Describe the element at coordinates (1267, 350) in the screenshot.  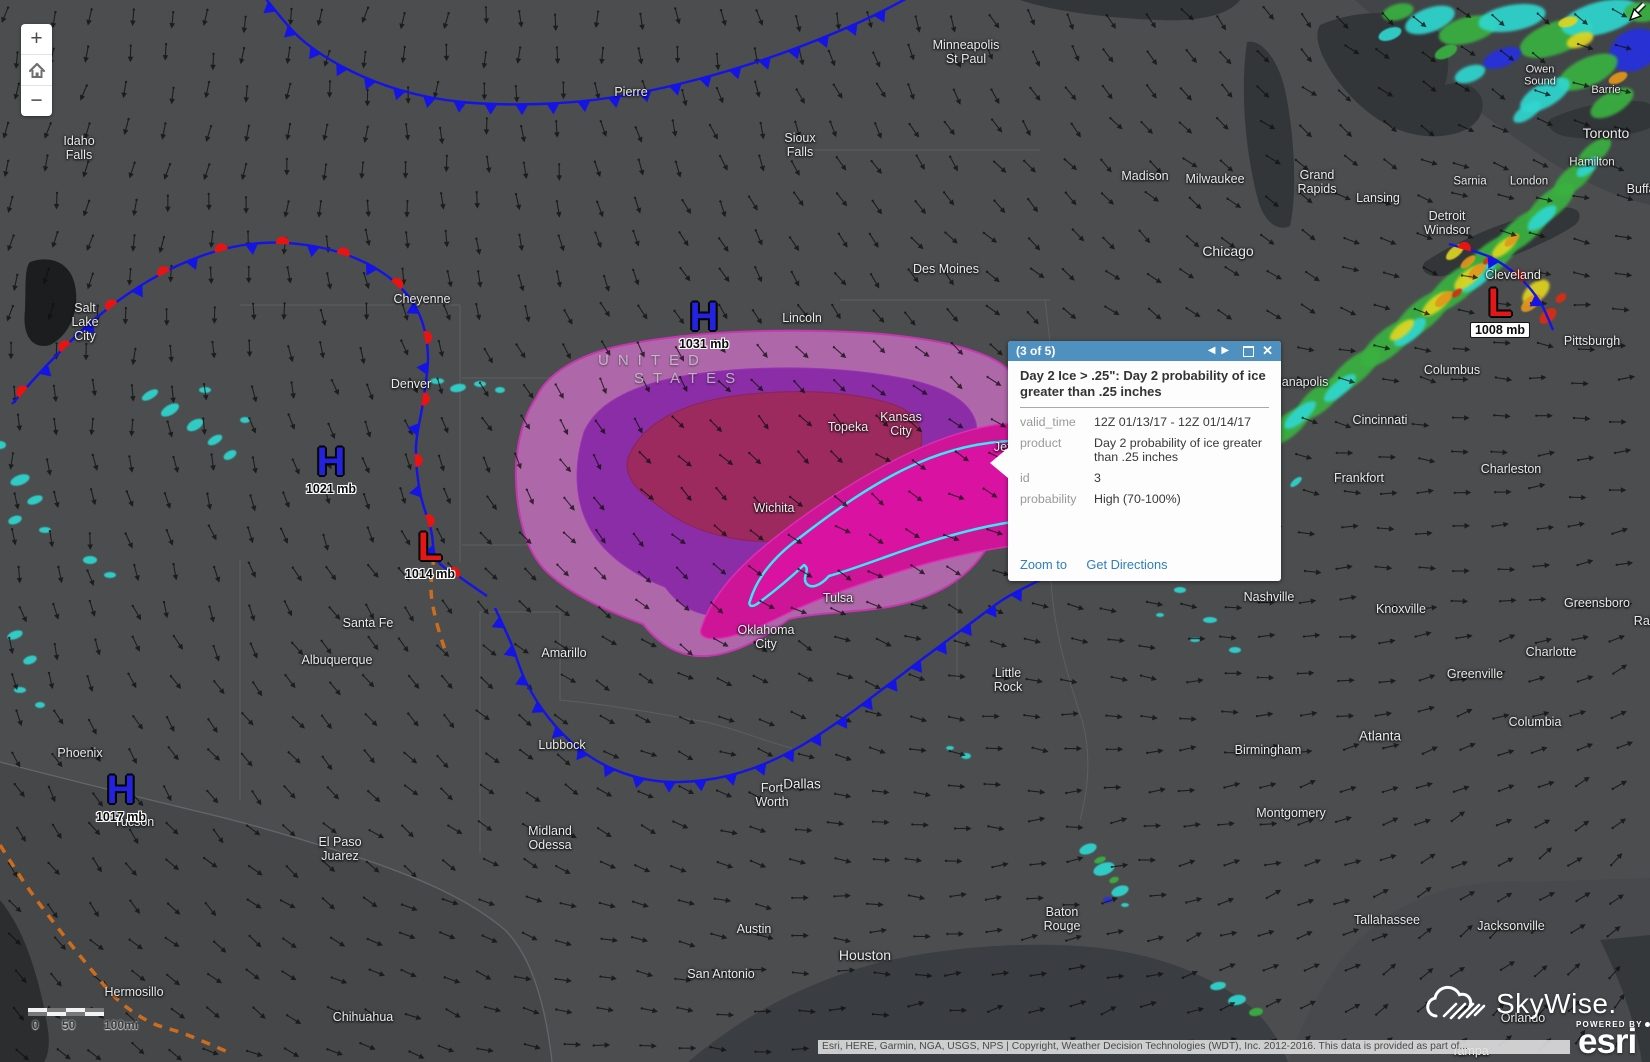
I see `close-popup-icon: ✕` at that location.